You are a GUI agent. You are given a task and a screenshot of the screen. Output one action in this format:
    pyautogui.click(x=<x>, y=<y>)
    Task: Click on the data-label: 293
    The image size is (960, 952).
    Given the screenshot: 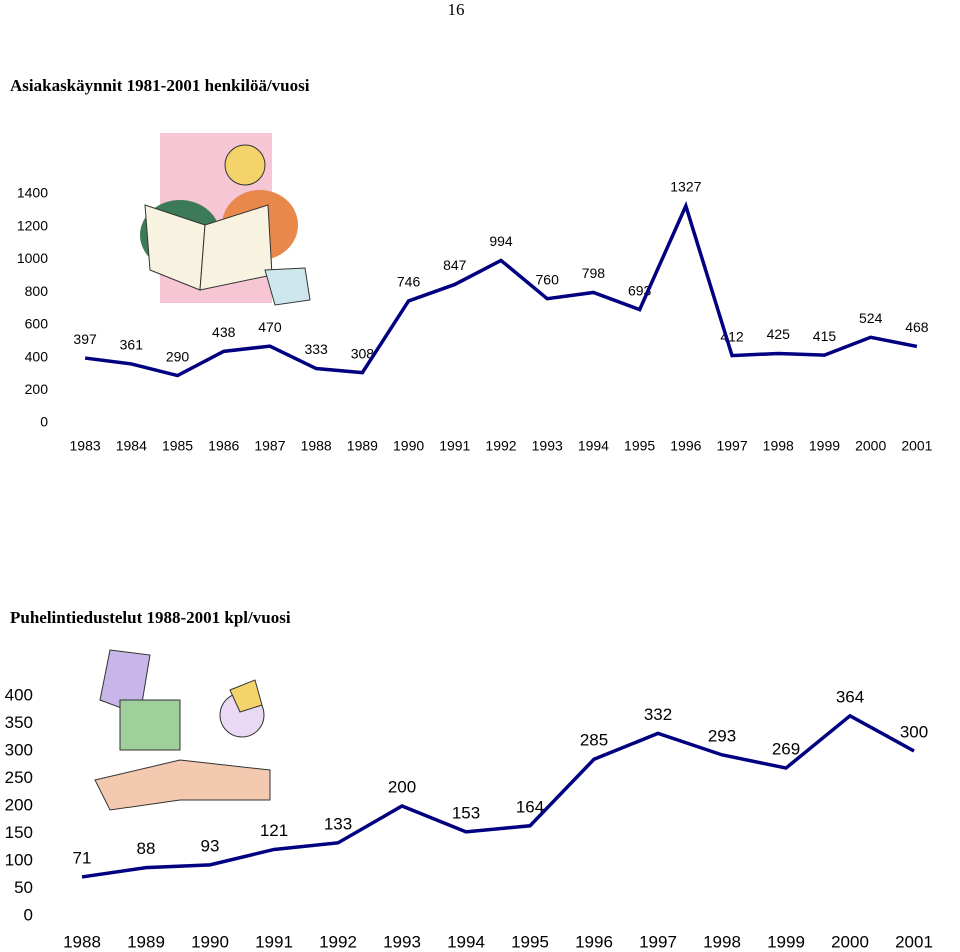 What is the action you would take?
    pyautogui.click(x=722, y=735)
    